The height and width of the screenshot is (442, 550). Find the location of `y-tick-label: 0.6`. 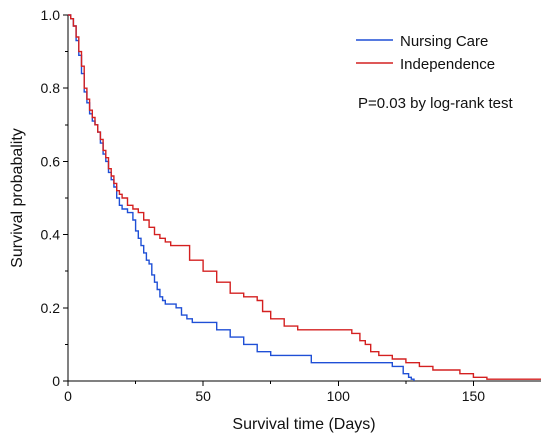

y-tick-label: 0.6 is located at coordinates (51, 161).